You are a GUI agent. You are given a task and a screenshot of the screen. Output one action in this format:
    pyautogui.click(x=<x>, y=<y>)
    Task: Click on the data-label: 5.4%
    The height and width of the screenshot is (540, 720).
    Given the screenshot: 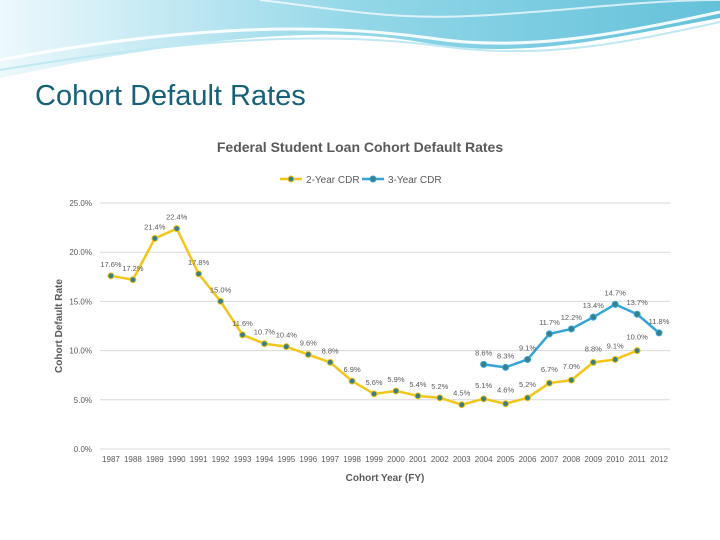 What is the action you would take?
    pyautogui.click(x=417, y=384)
    